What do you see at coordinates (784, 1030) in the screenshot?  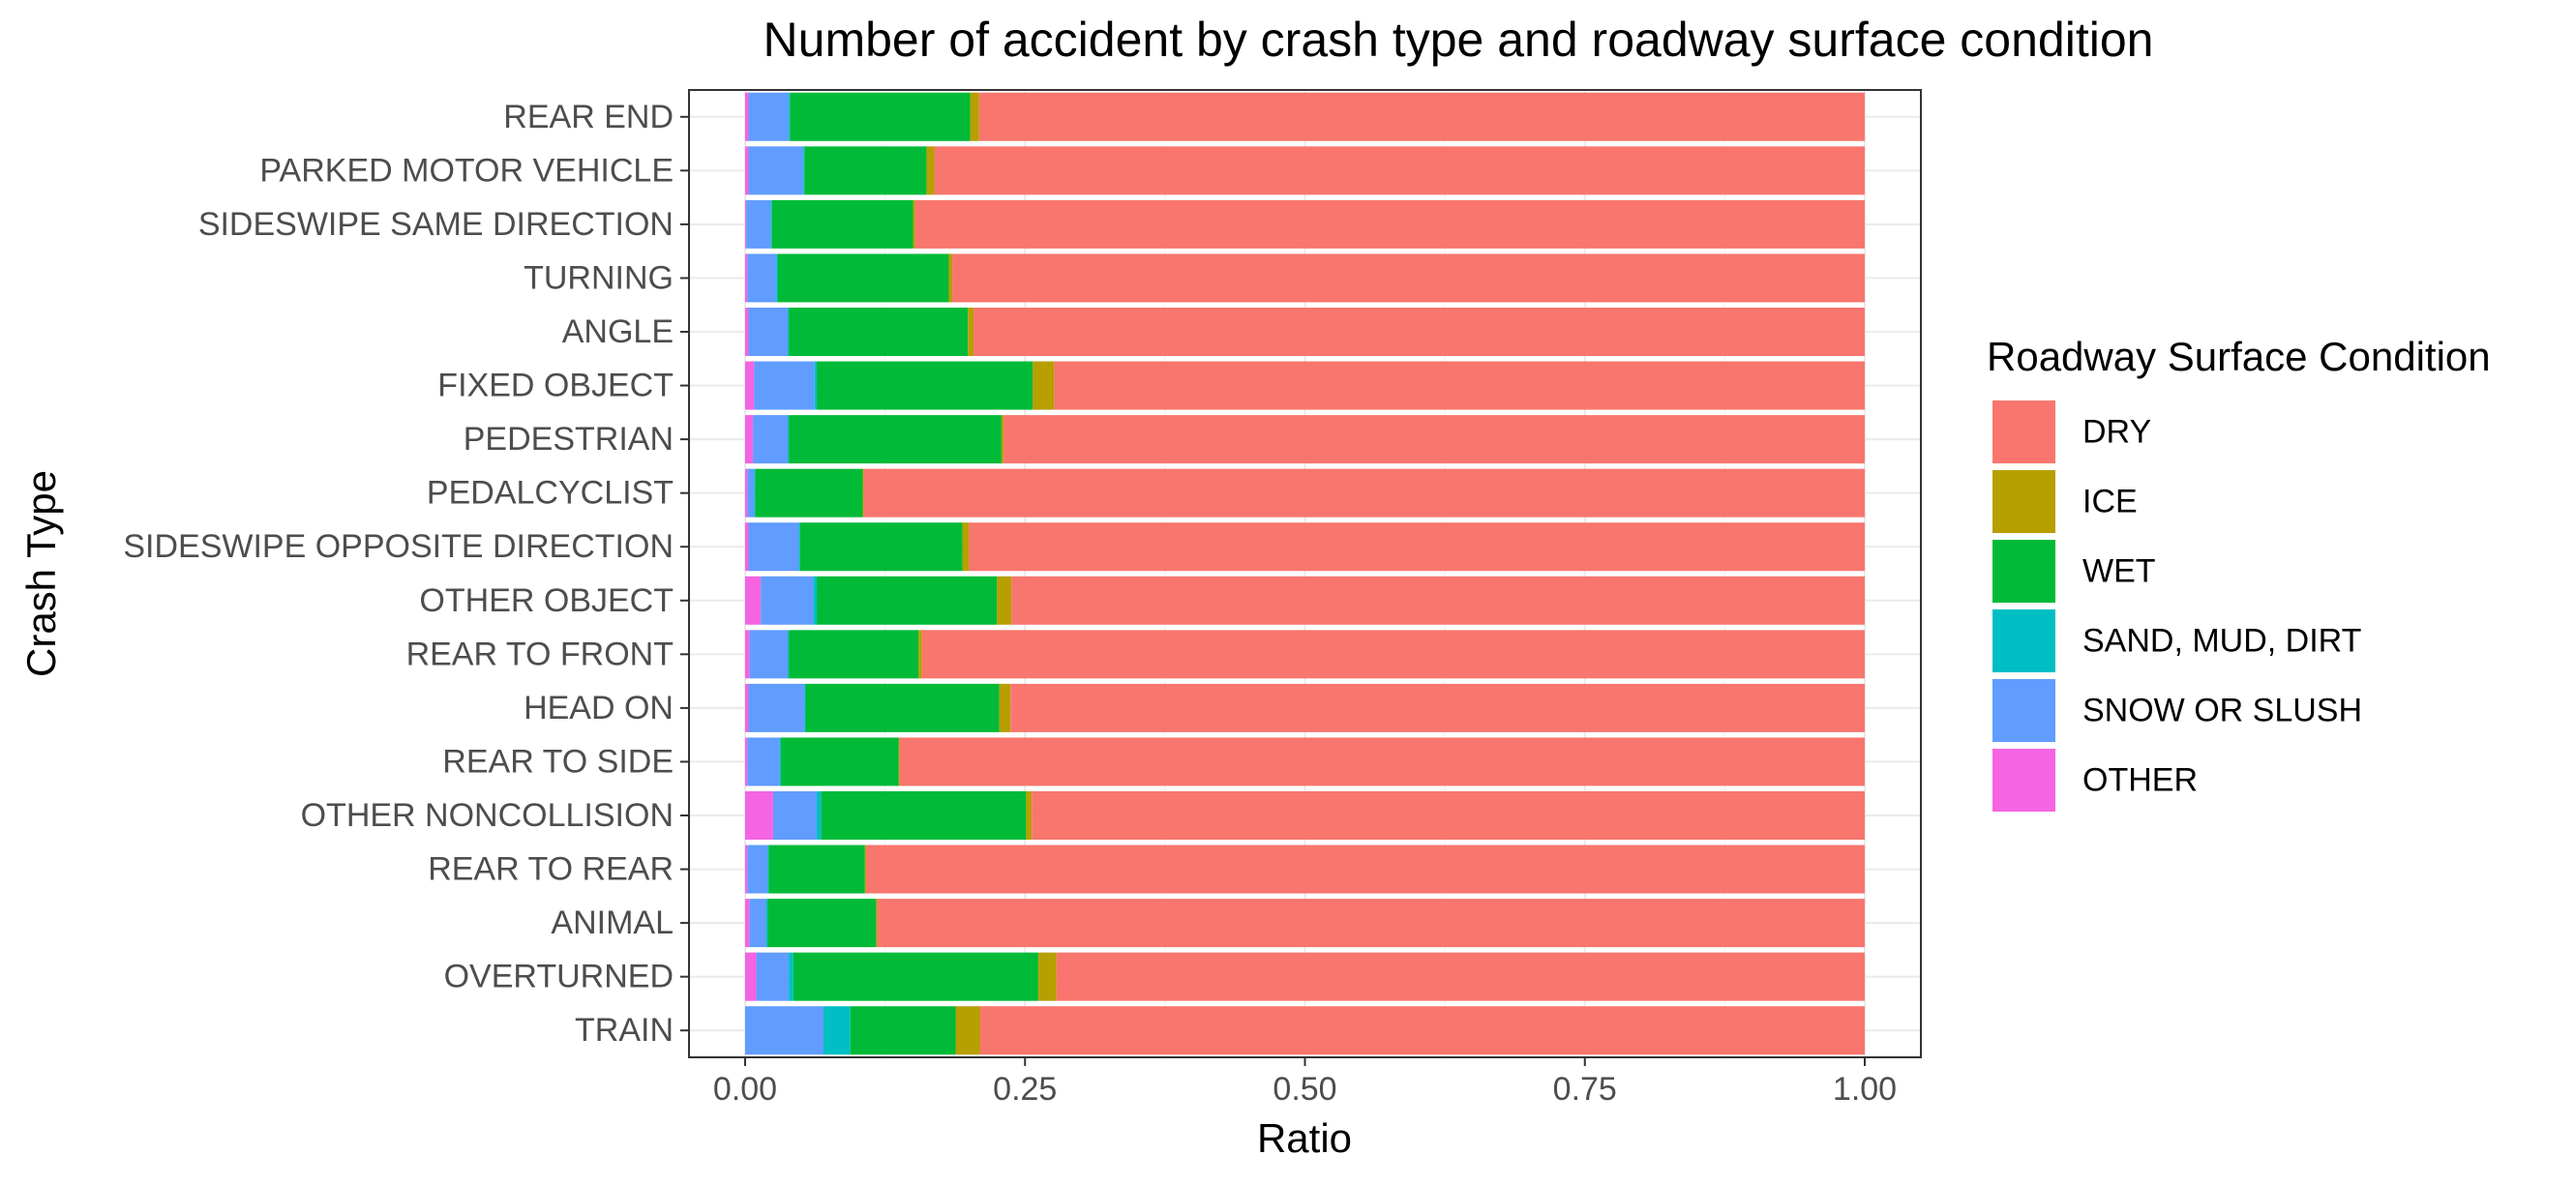 I see `bar-train-snow-or-slush` at bounding box center [784, 1030].